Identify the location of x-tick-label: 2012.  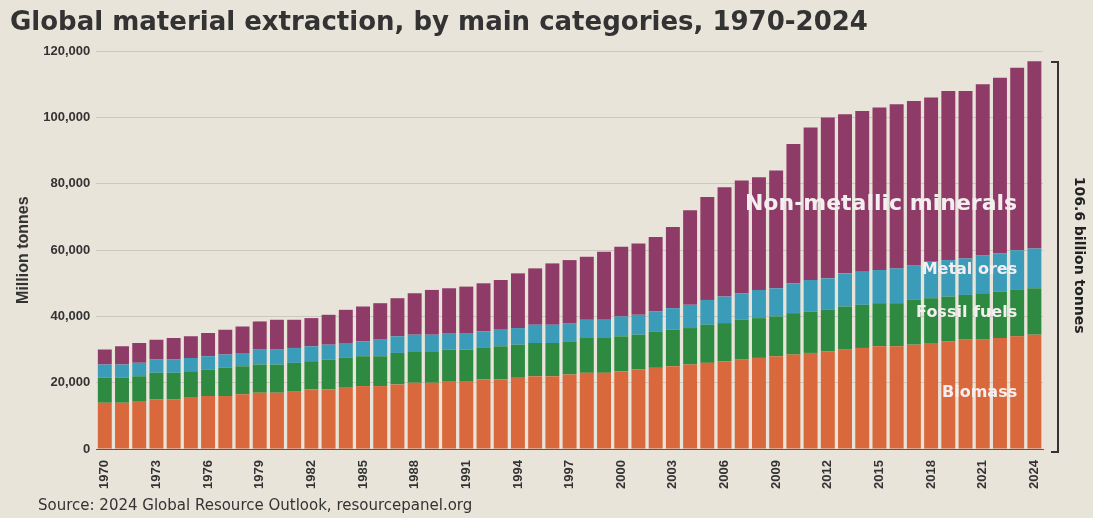
(827, 474).